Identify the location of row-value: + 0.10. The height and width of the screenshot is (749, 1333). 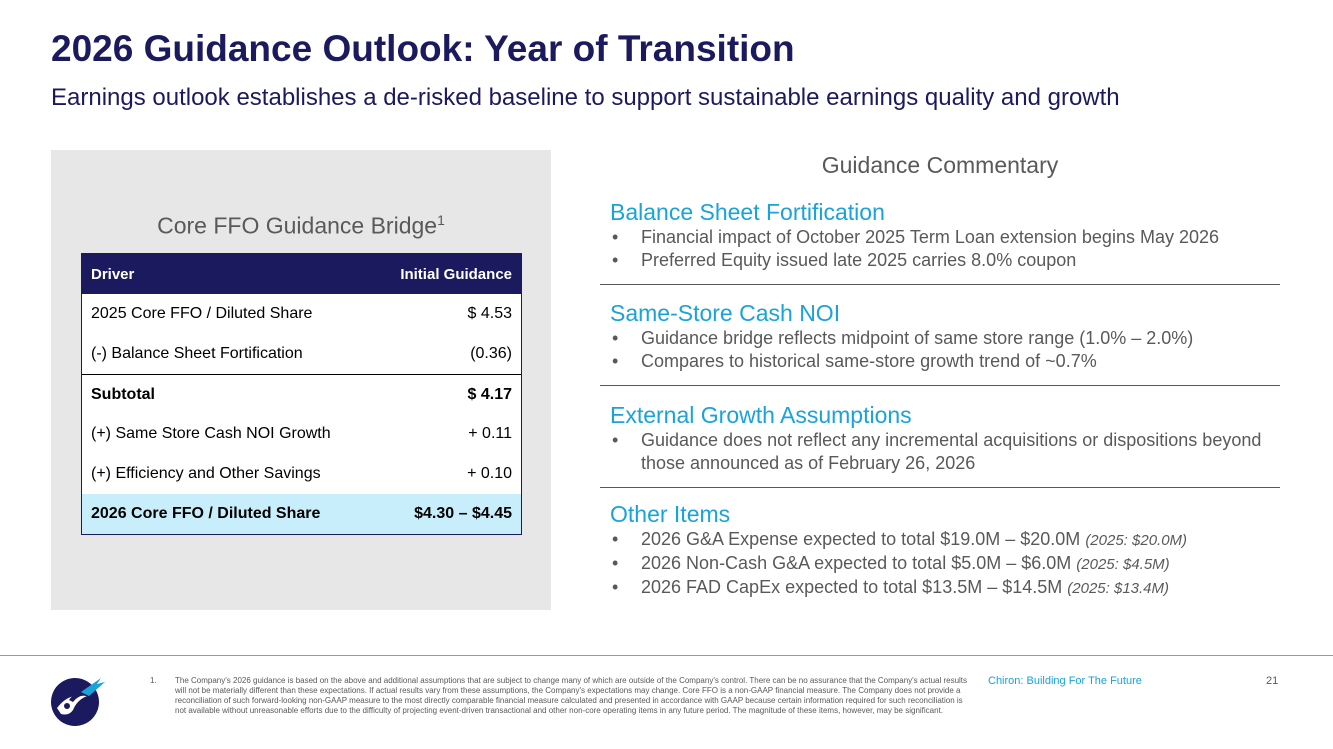
(489, 473).